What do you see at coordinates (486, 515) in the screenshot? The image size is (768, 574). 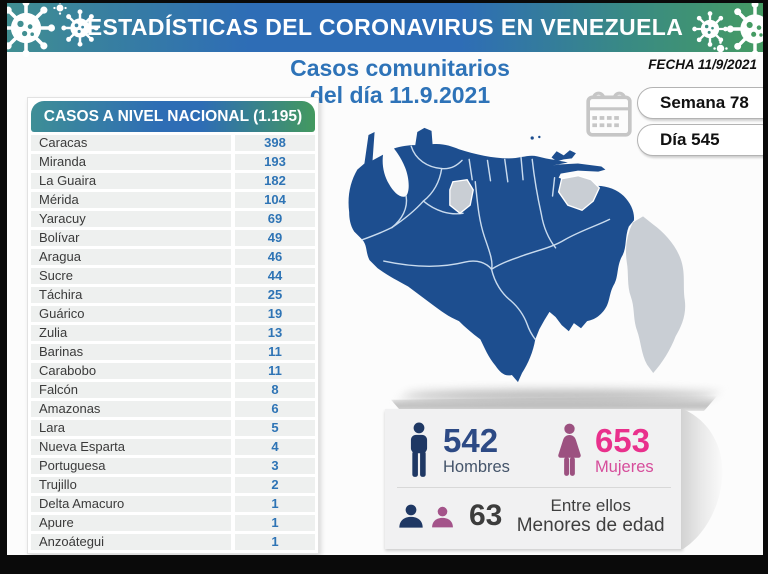 I see `minors-count: 63` at bounding box center [486, 515].